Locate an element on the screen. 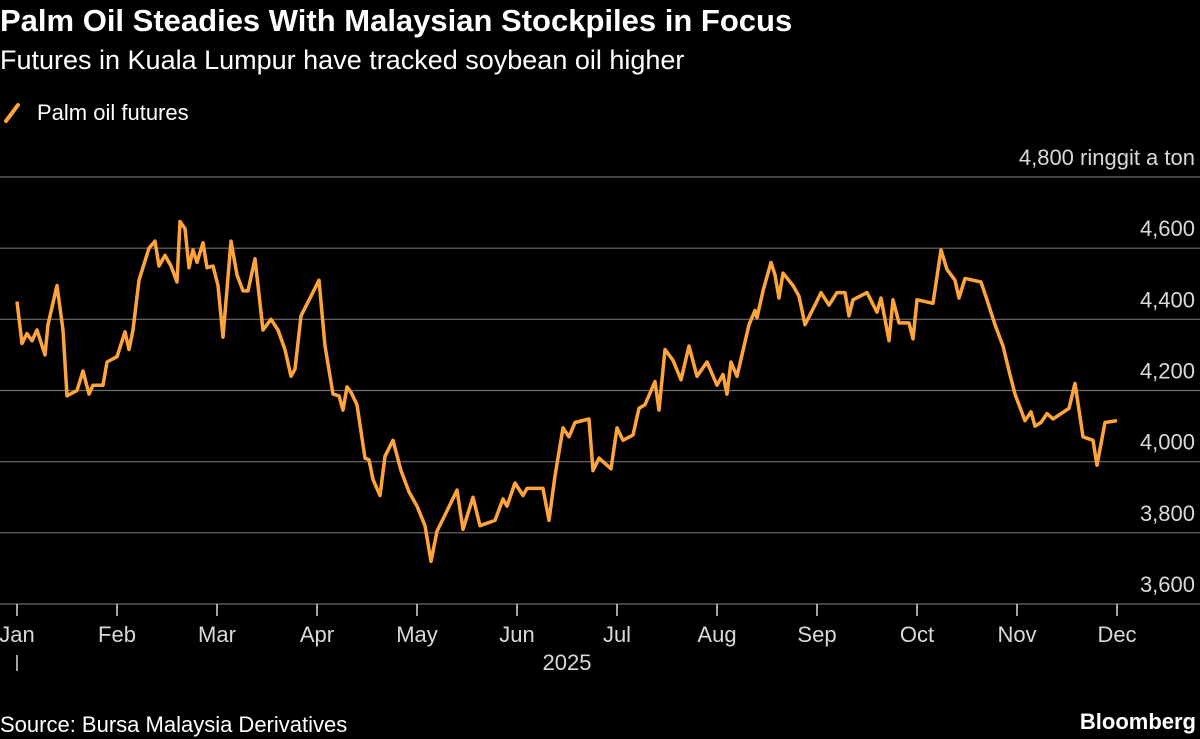  legend-label: Palm oil futures is located at coordinates (113, 112).